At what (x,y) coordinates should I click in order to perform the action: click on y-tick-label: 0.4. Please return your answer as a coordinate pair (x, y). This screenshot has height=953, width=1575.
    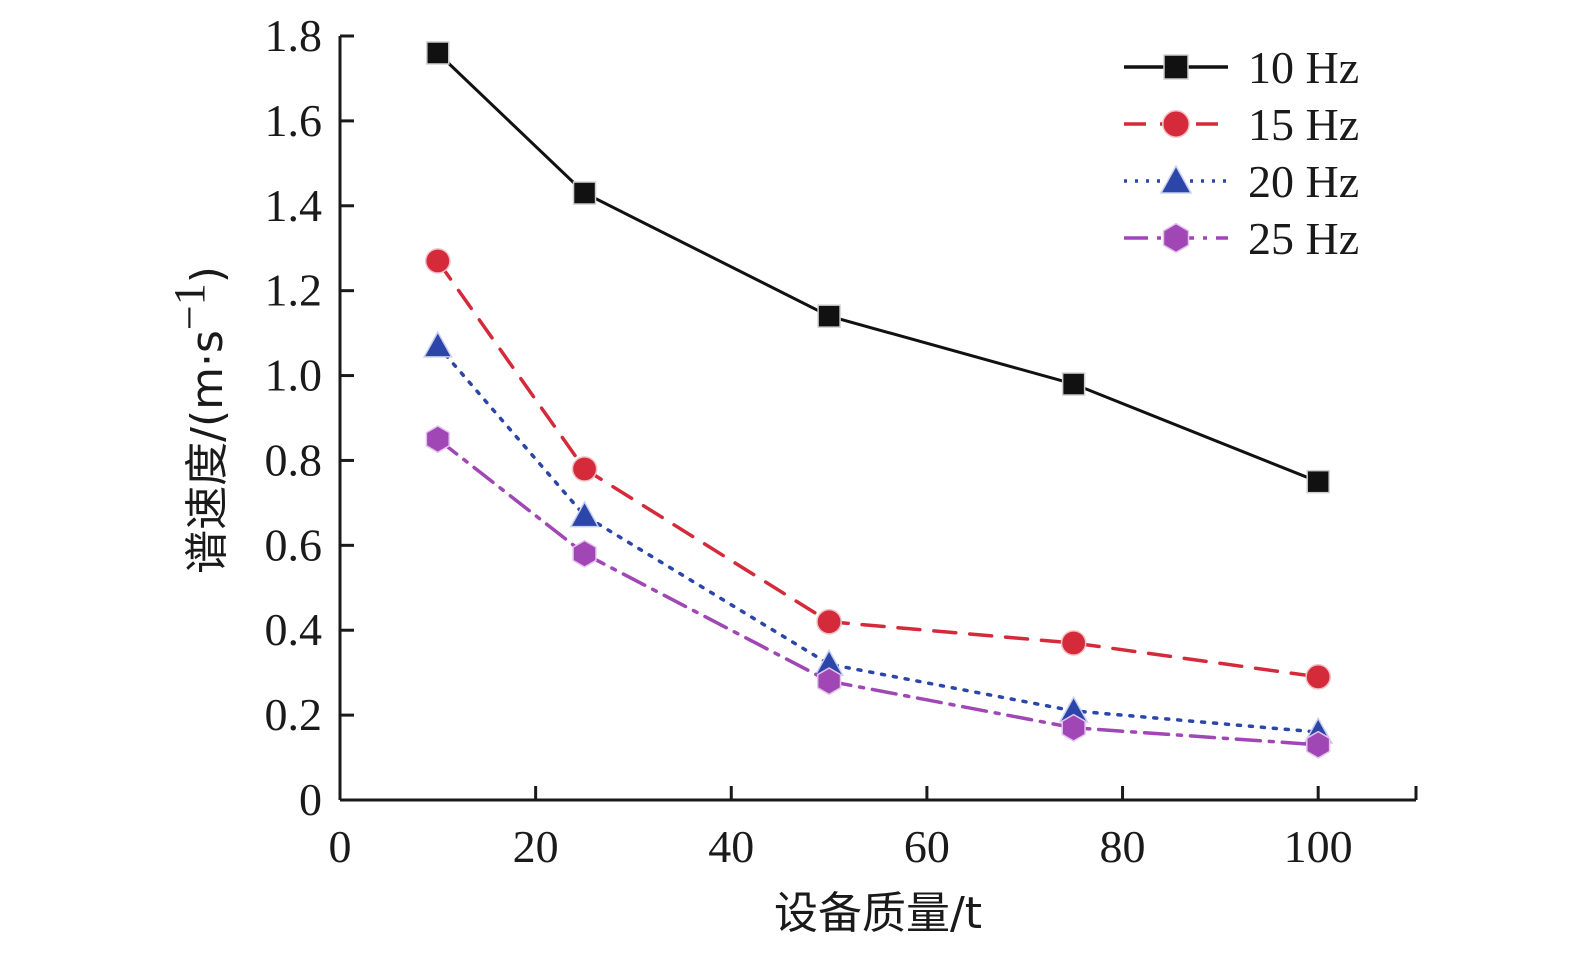
    Looking at the image, I should click on (294, 629).